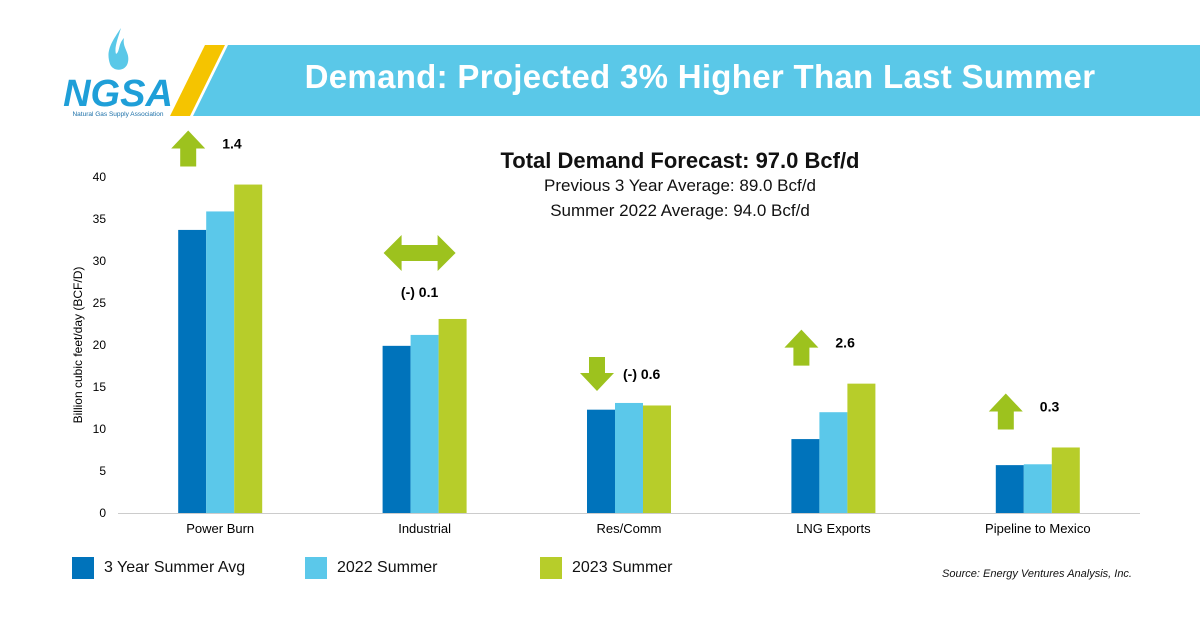 The image size is (1200, 627). I want to click on legend-item: 2022 Summer, so click(371, 568).